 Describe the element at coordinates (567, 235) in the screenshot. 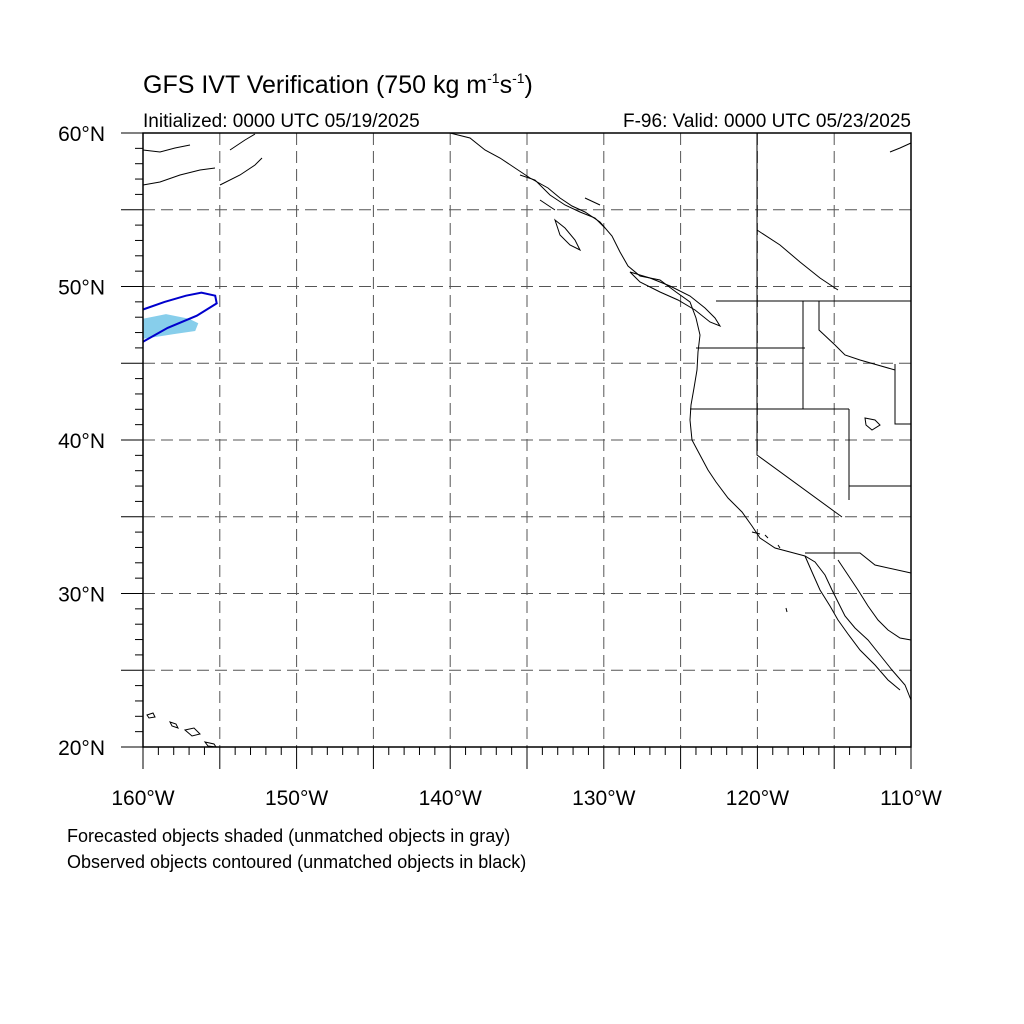

I see `coastline-haida-gwaii` at that location.